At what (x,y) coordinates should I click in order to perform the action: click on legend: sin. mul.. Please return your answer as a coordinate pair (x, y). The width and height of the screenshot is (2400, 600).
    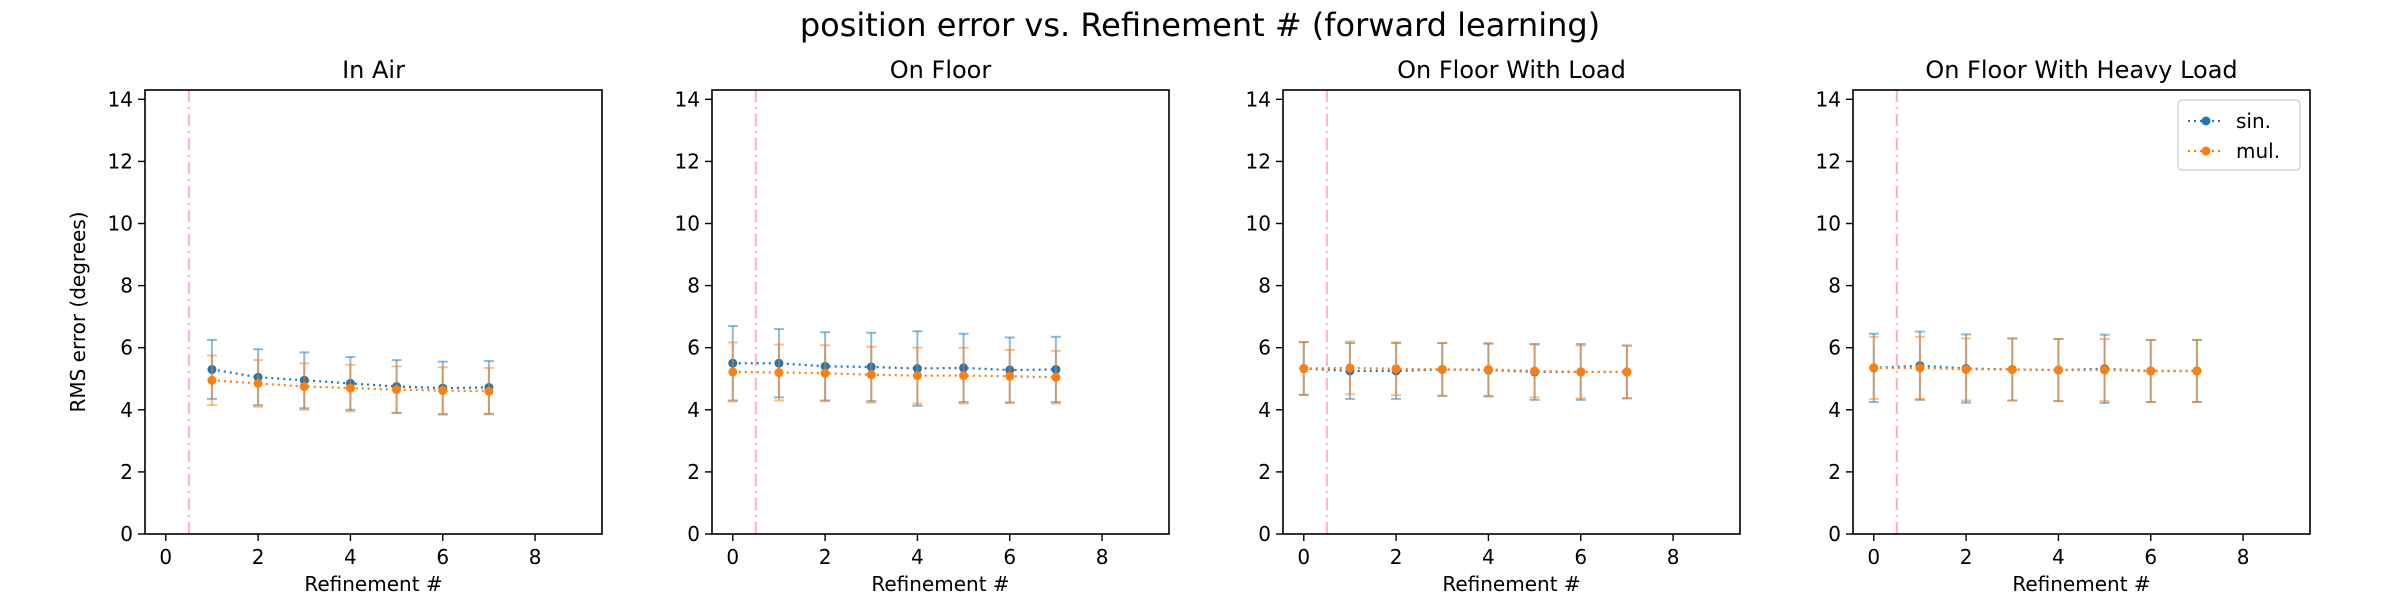
    Looking at the image, I should click on (2239, 135).